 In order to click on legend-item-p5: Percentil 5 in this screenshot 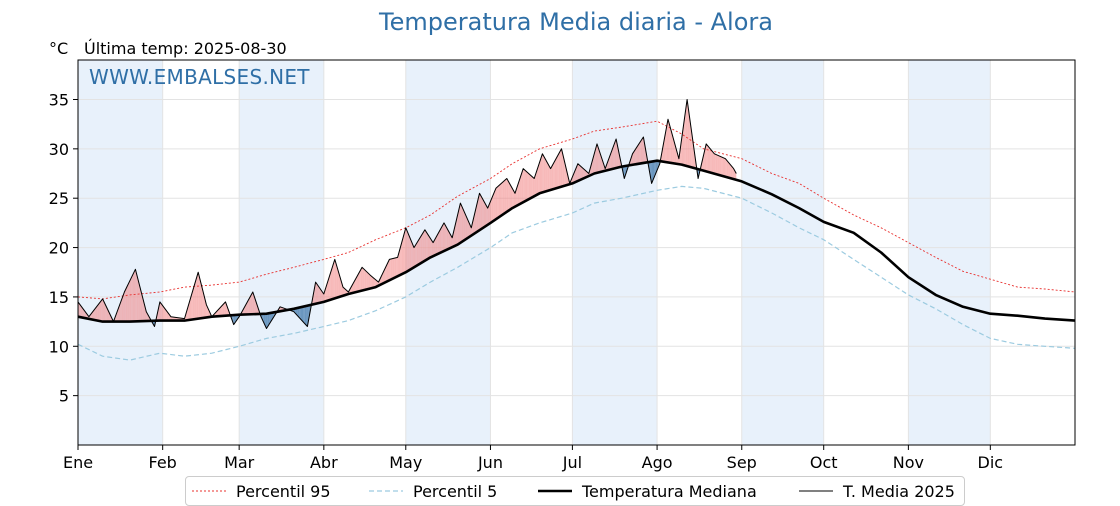, I will do `click(433, 491)`.